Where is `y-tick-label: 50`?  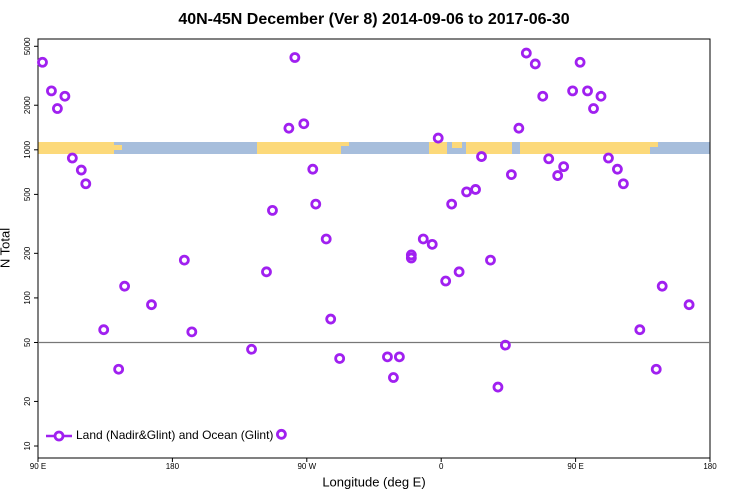 y-tick-label: 50 is located at coordinates (27, 341).